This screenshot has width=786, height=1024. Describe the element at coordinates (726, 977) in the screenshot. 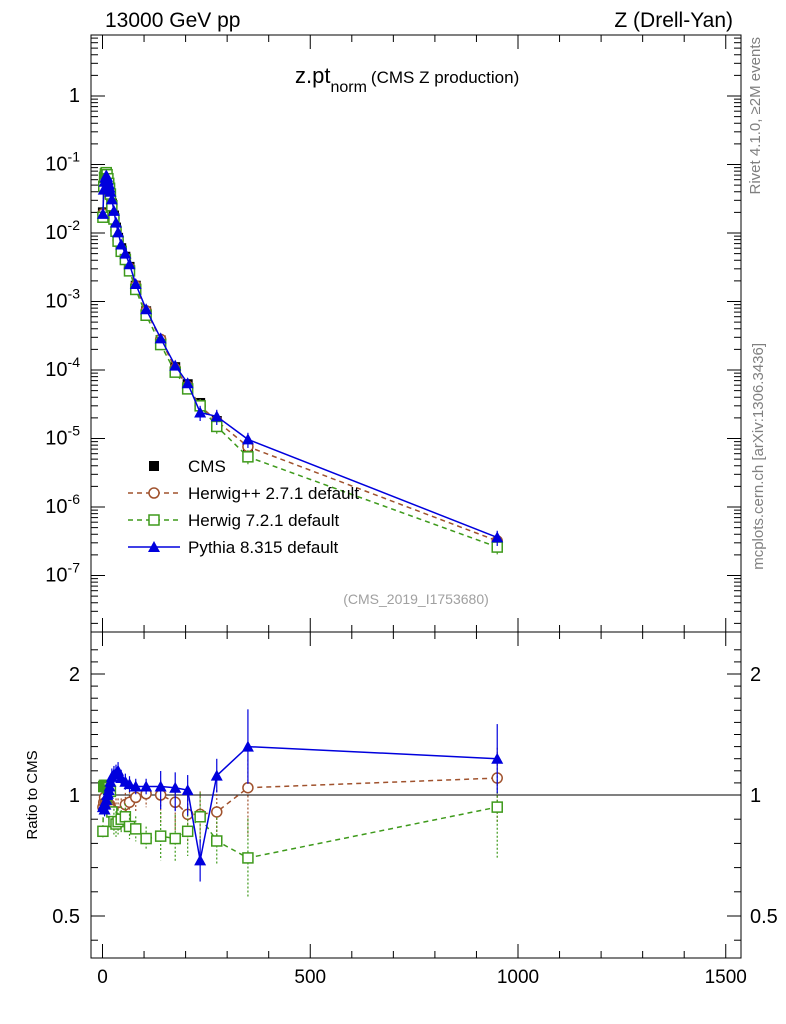

I see `x-tick-label: 1500` at that location.